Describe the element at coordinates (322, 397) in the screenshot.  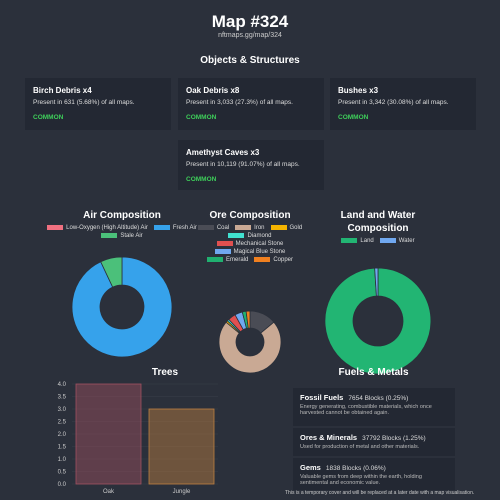
I see `fuel-name: Fossil Fuels` at that location.